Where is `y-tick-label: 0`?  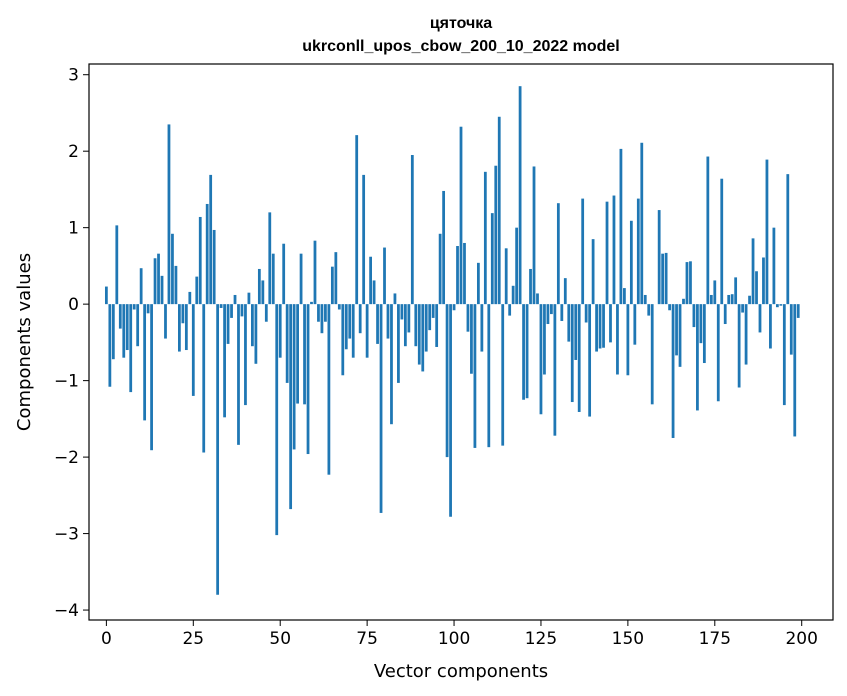 y-tick-label: 0 is located at coordinates (73, 305).